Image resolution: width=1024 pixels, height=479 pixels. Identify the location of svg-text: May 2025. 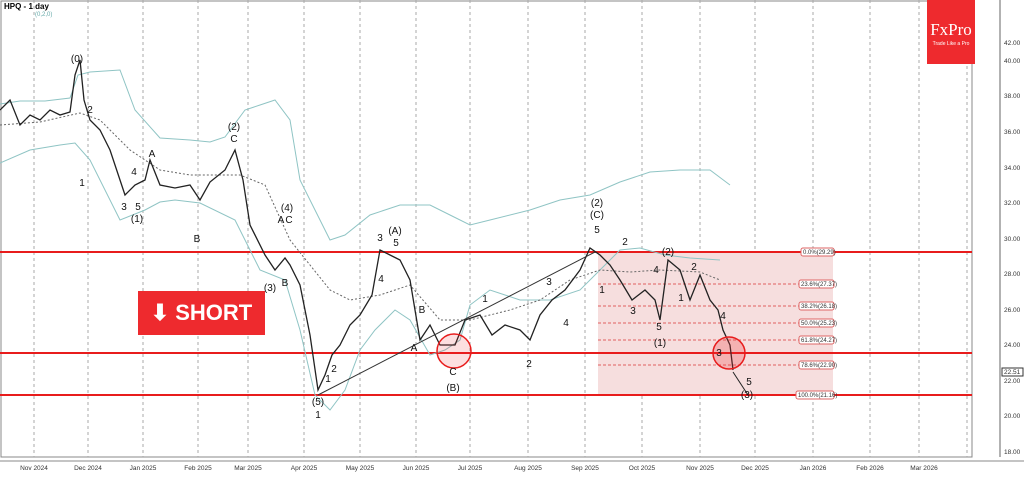
(360, 468).